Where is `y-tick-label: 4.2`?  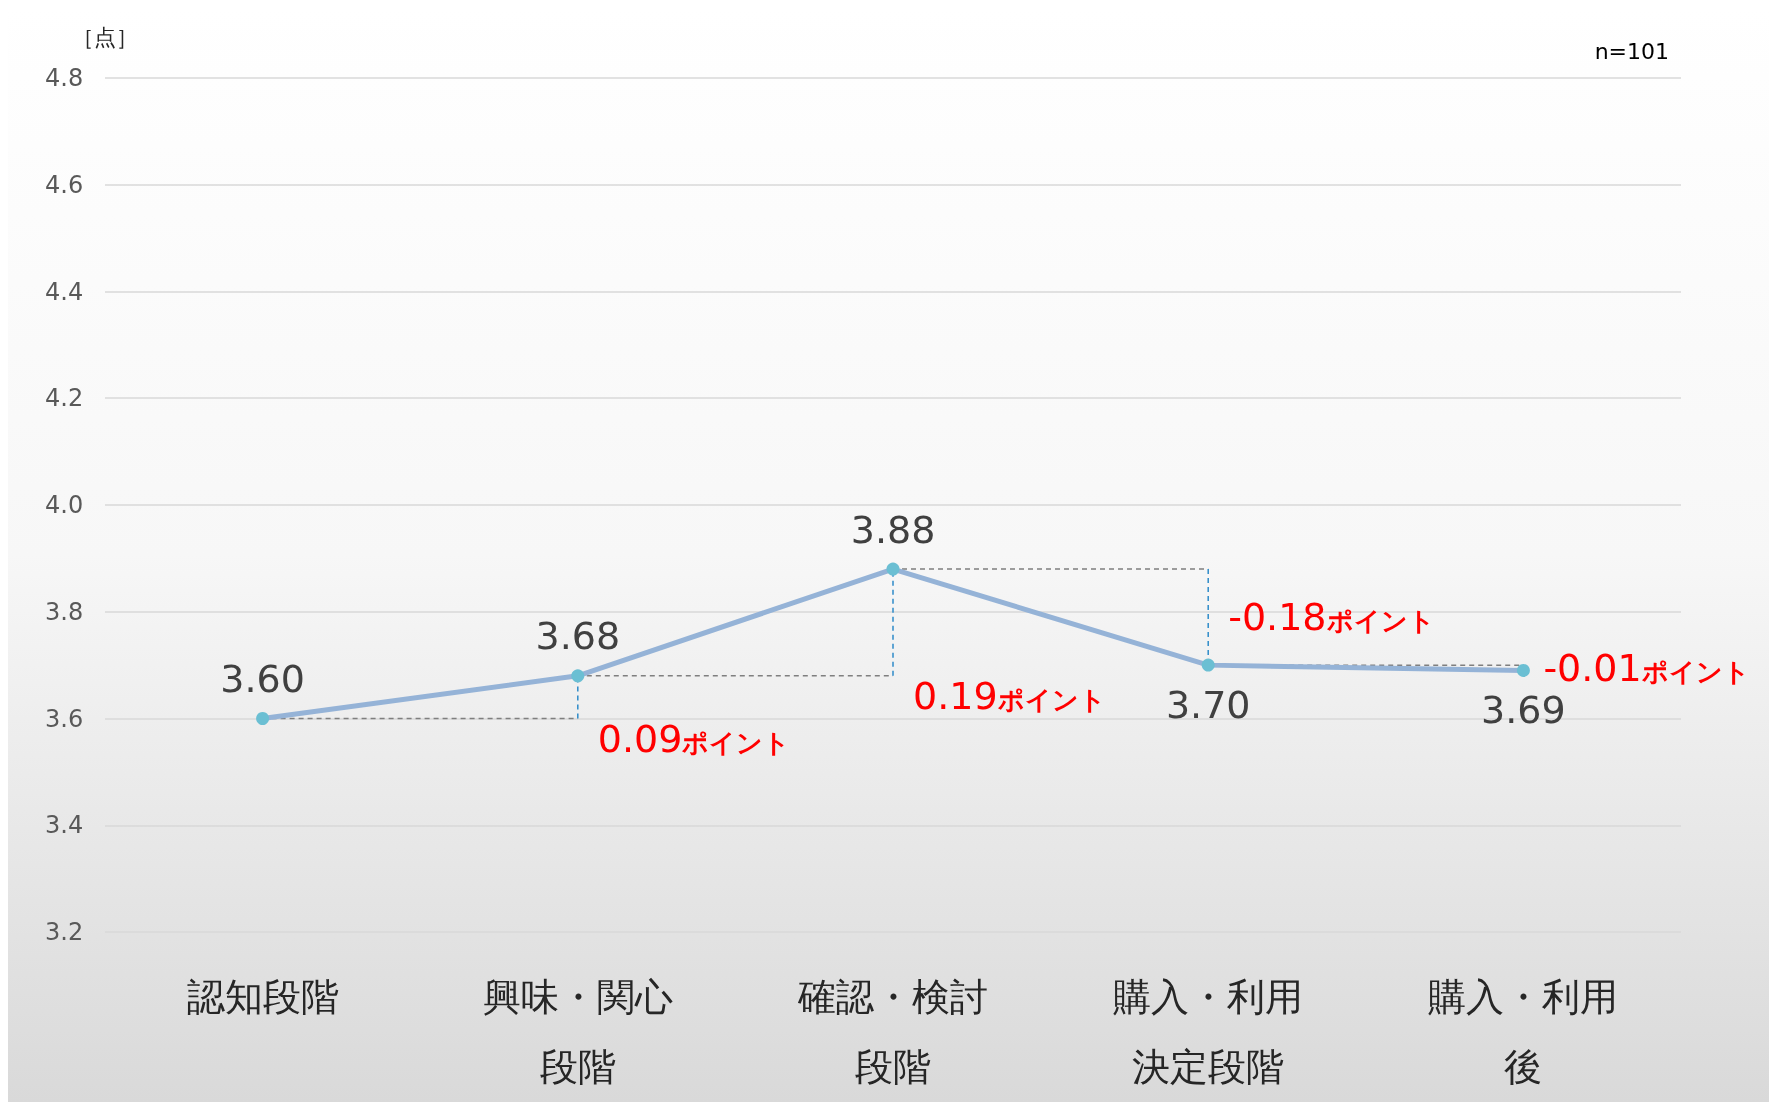 y-tick-label: 4.2 is located at coordinates (64, 398).